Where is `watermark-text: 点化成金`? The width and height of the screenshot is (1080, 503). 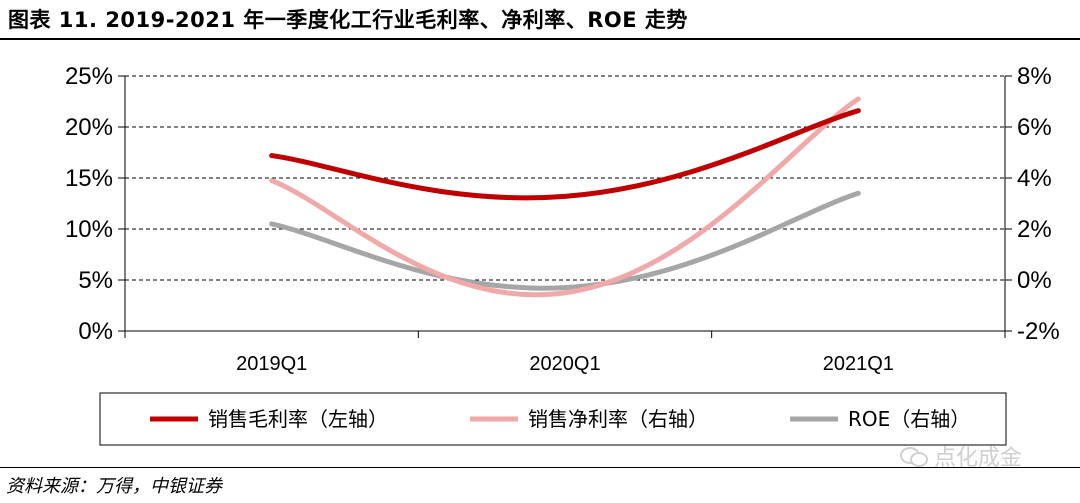 watermark-text: 点化成金 is located at coordinates (978, 458).